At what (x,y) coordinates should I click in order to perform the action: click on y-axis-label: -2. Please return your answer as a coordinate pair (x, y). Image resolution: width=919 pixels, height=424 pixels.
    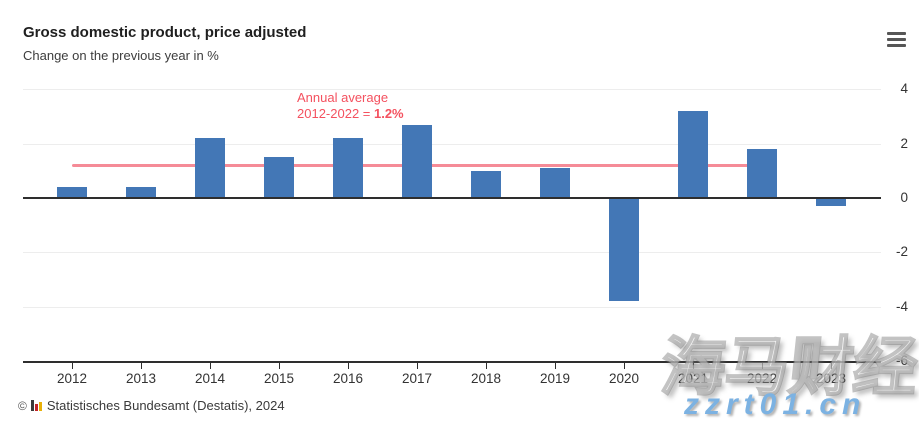
    Looking at the image, I should click on (901, 251).